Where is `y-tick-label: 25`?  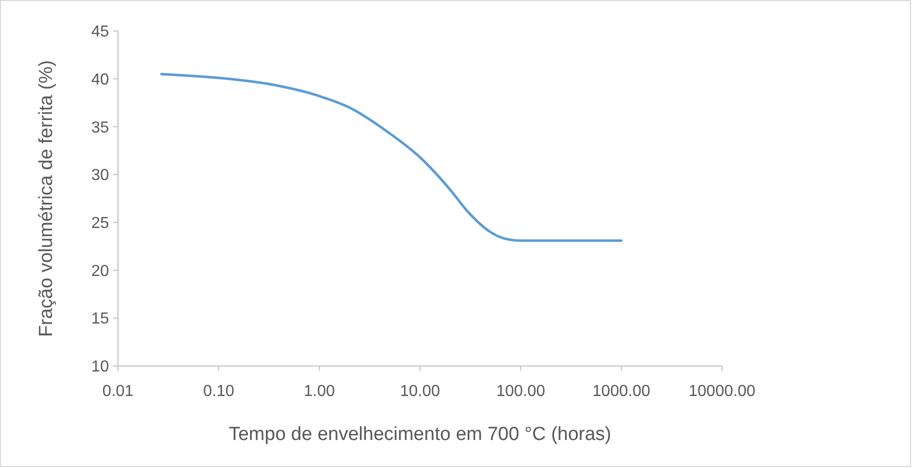
y-tick-label: 25 is located at coordinates (100, 223).